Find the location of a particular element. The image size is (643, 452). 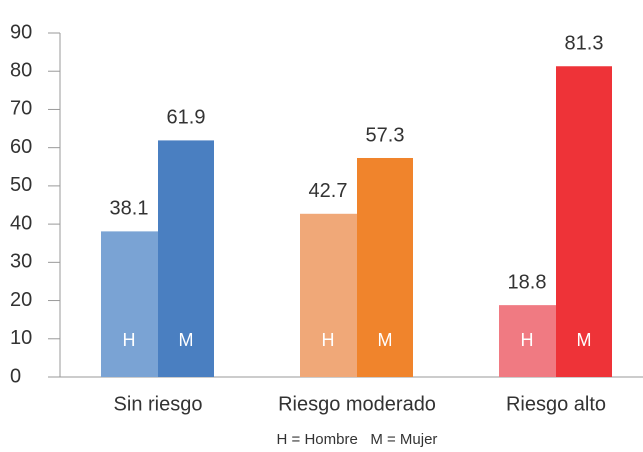

value-label: 38.1 is located at coordinates (129, 209).